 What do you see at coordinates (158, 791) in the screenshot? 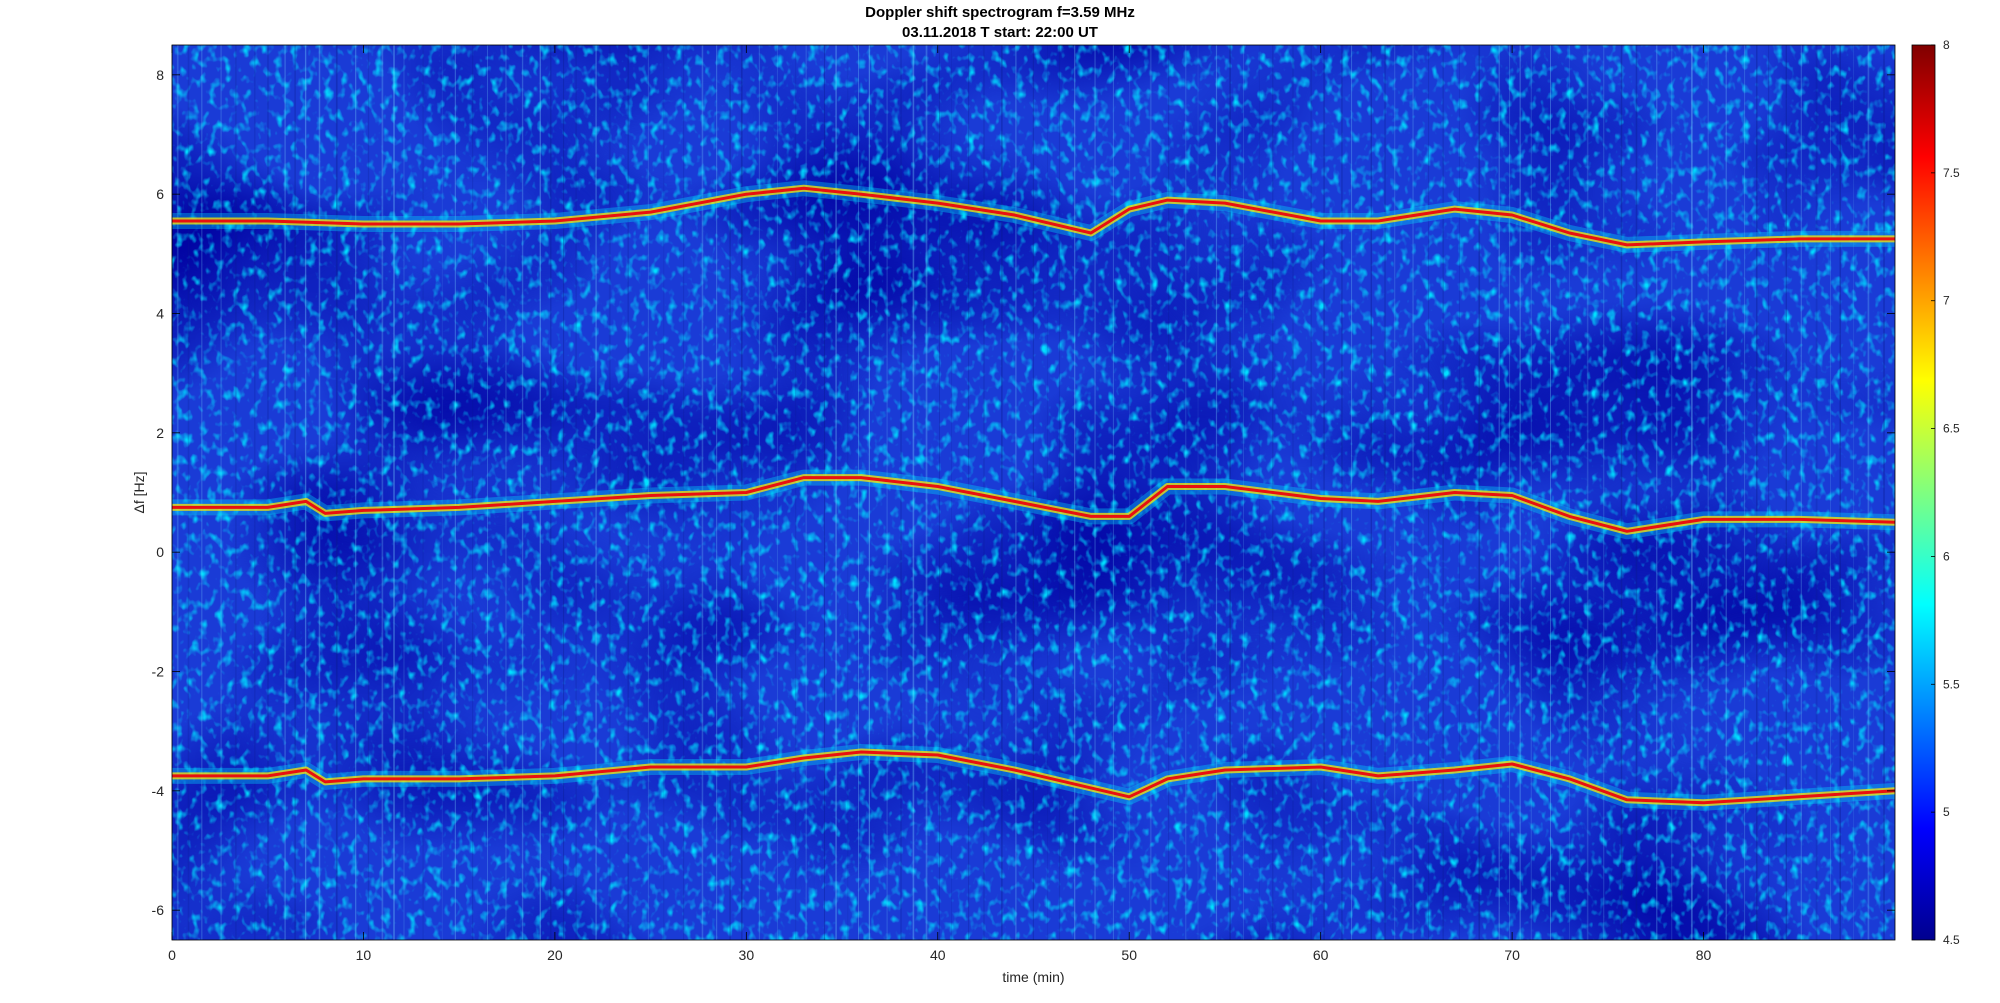
I see `y-tick-label: -4` at bounding box center [158, 791].